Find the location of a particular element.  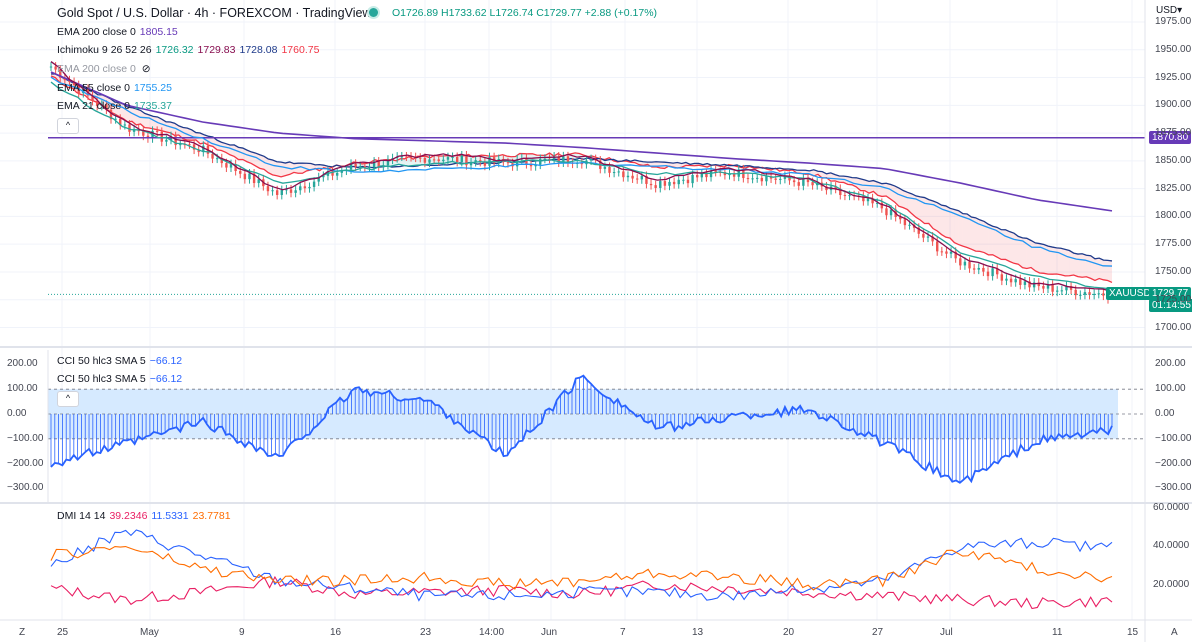

legend-ema200: EMA 200 close 0 1805.15 is located at coordinates (117, 32).